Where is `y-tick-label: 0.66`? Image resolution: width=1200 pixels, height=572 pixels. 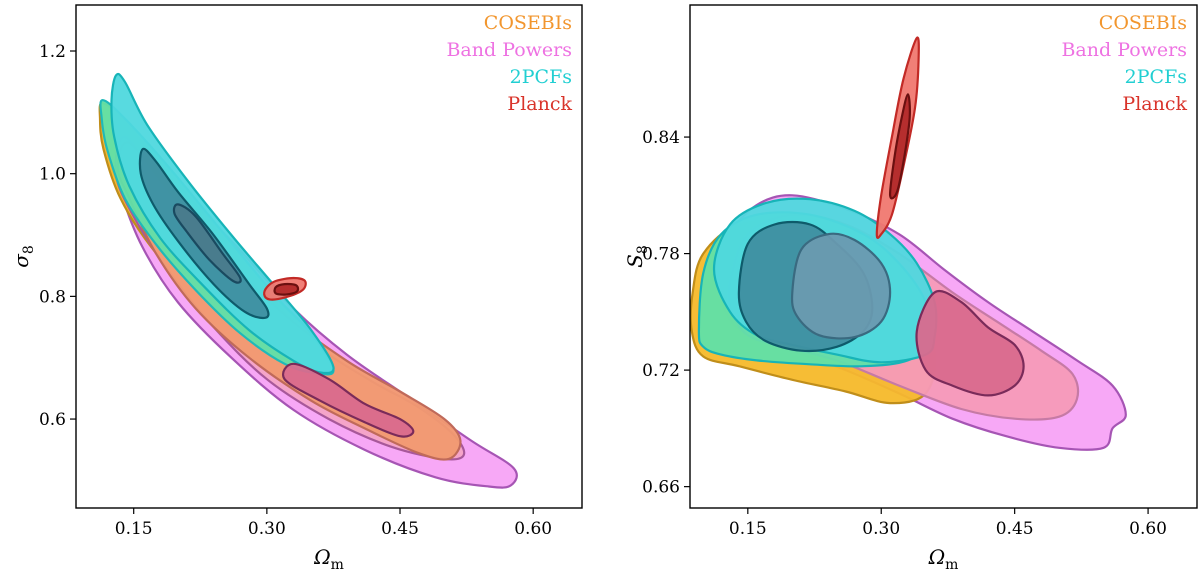 y-tick-label: 0.66 is located at coordinates (661, 488).